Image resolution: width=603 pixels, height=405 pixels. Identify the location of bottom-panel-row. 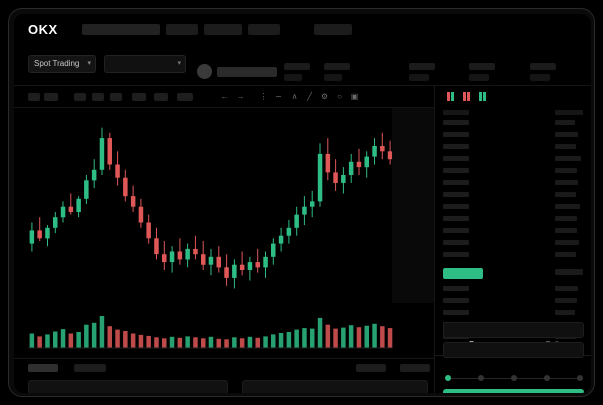
(224, 385).